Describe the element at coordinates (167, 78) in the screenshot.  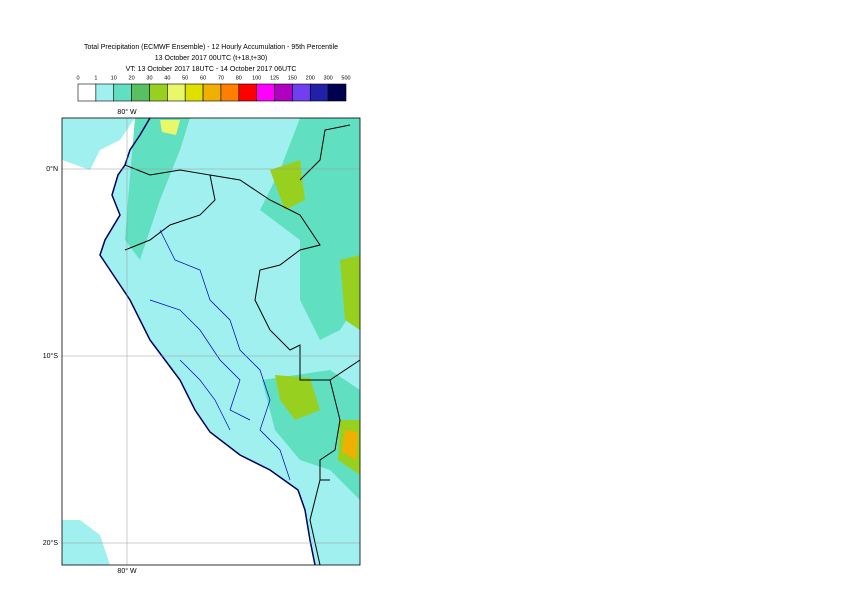
I see `legend-label: 40` at that location.